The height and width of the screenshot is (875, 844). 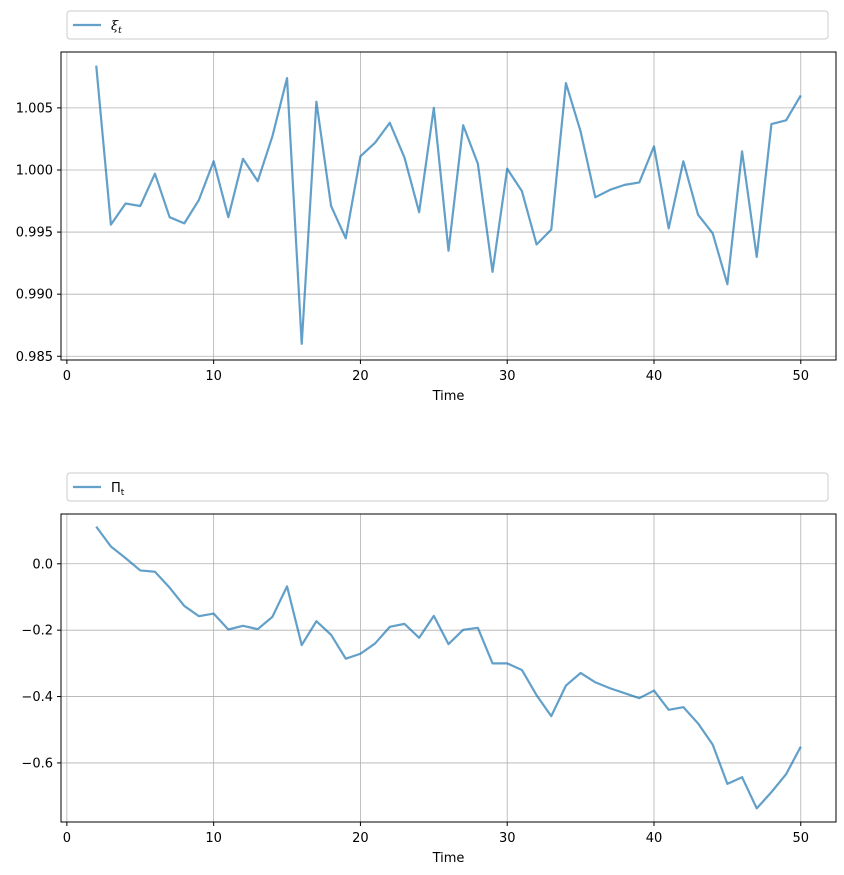 What do you see at coordinates (37, 763) in the screenshot?
I see `y-tick-label: −0.6` at bounding box center [37, 763].